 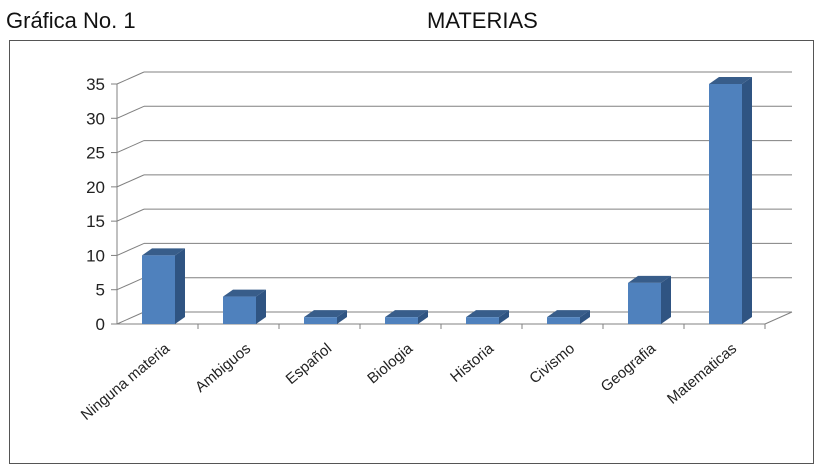 What do you see at coordinates (95, 255) in the screenshot?
I see `y-tick-label: 10` at bounding box center [95, 255].